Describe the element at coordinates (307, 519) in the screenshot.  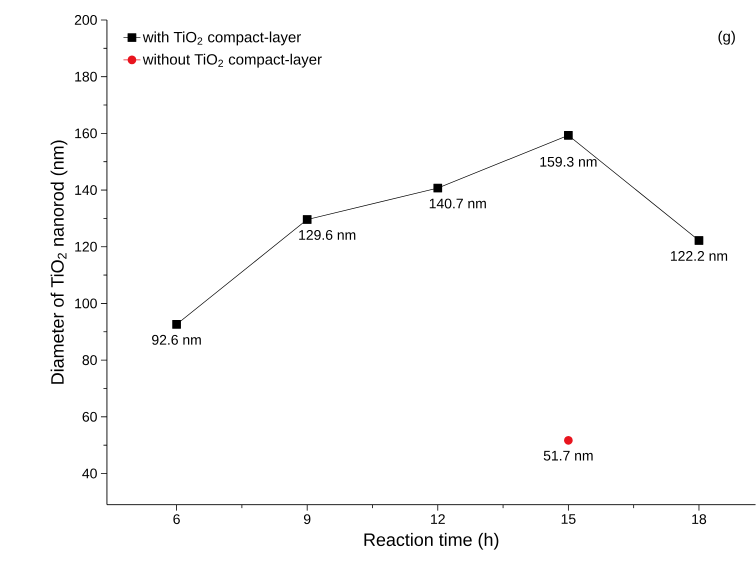
I see `x-tick-label: 9` at that location.